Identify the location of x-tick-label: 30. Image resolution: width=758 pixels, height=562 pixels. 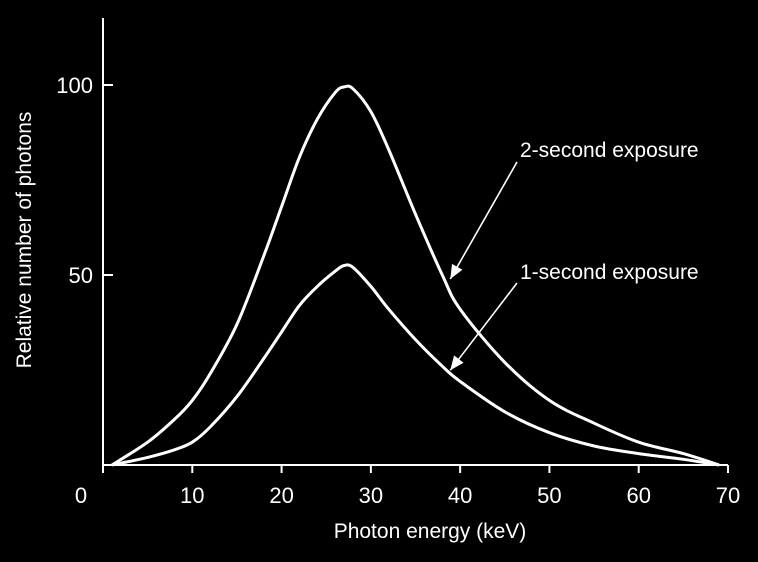
(371, 495).